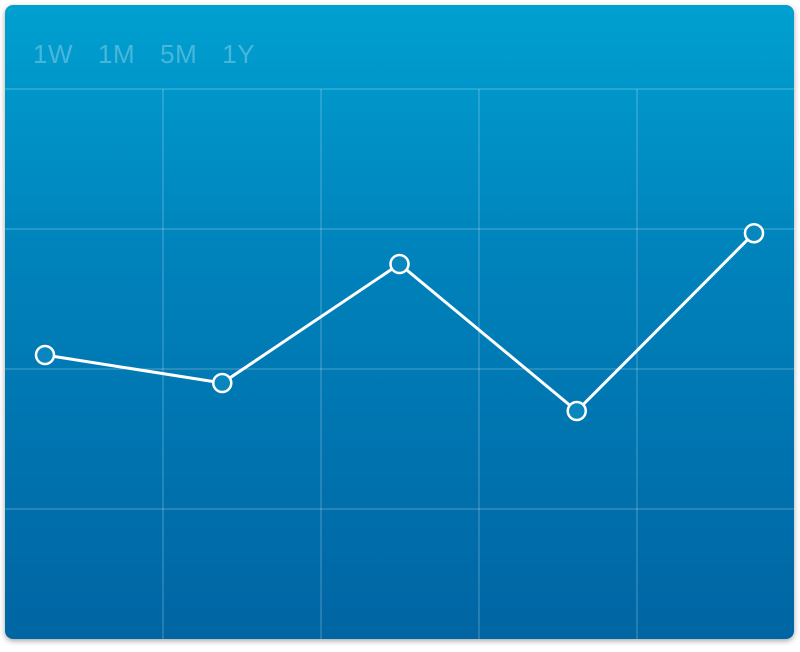 This screenshot has height=652, width=800. What do you see at coordinates (239, 54) in the screenshot?
I see `tab-1y: 1Y` at bounding box center [239, 54].